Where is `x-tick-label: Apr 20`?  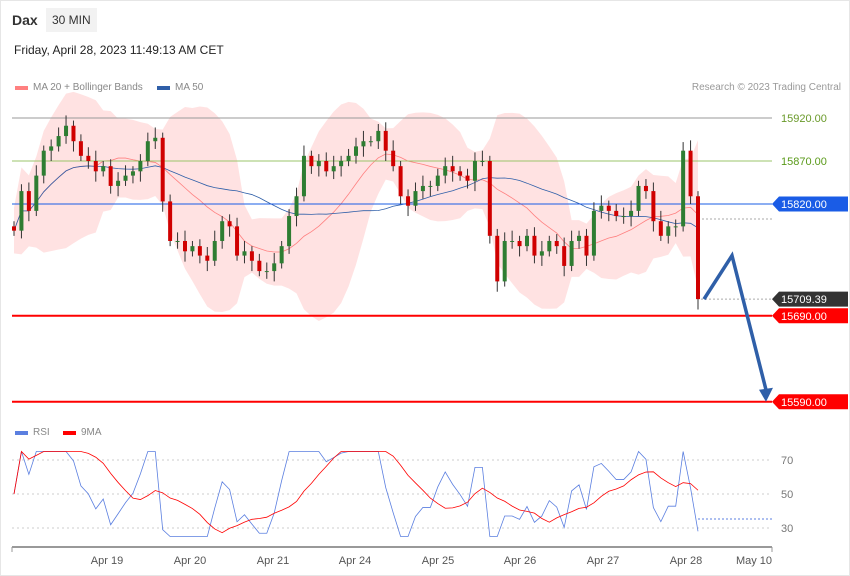
x-tick-label: Apr 20 is located at coordinates (190, 561).